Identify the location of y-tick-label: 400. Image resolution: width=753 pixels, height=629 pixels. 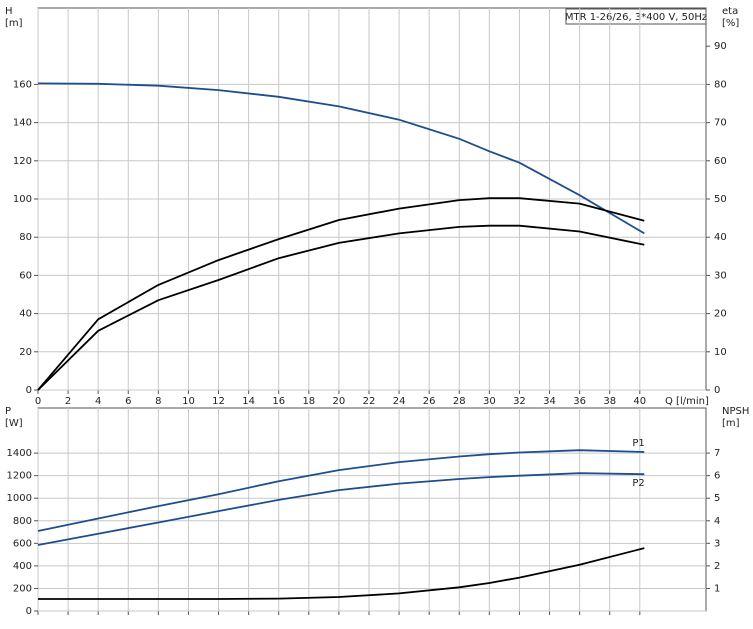
(22, 566).